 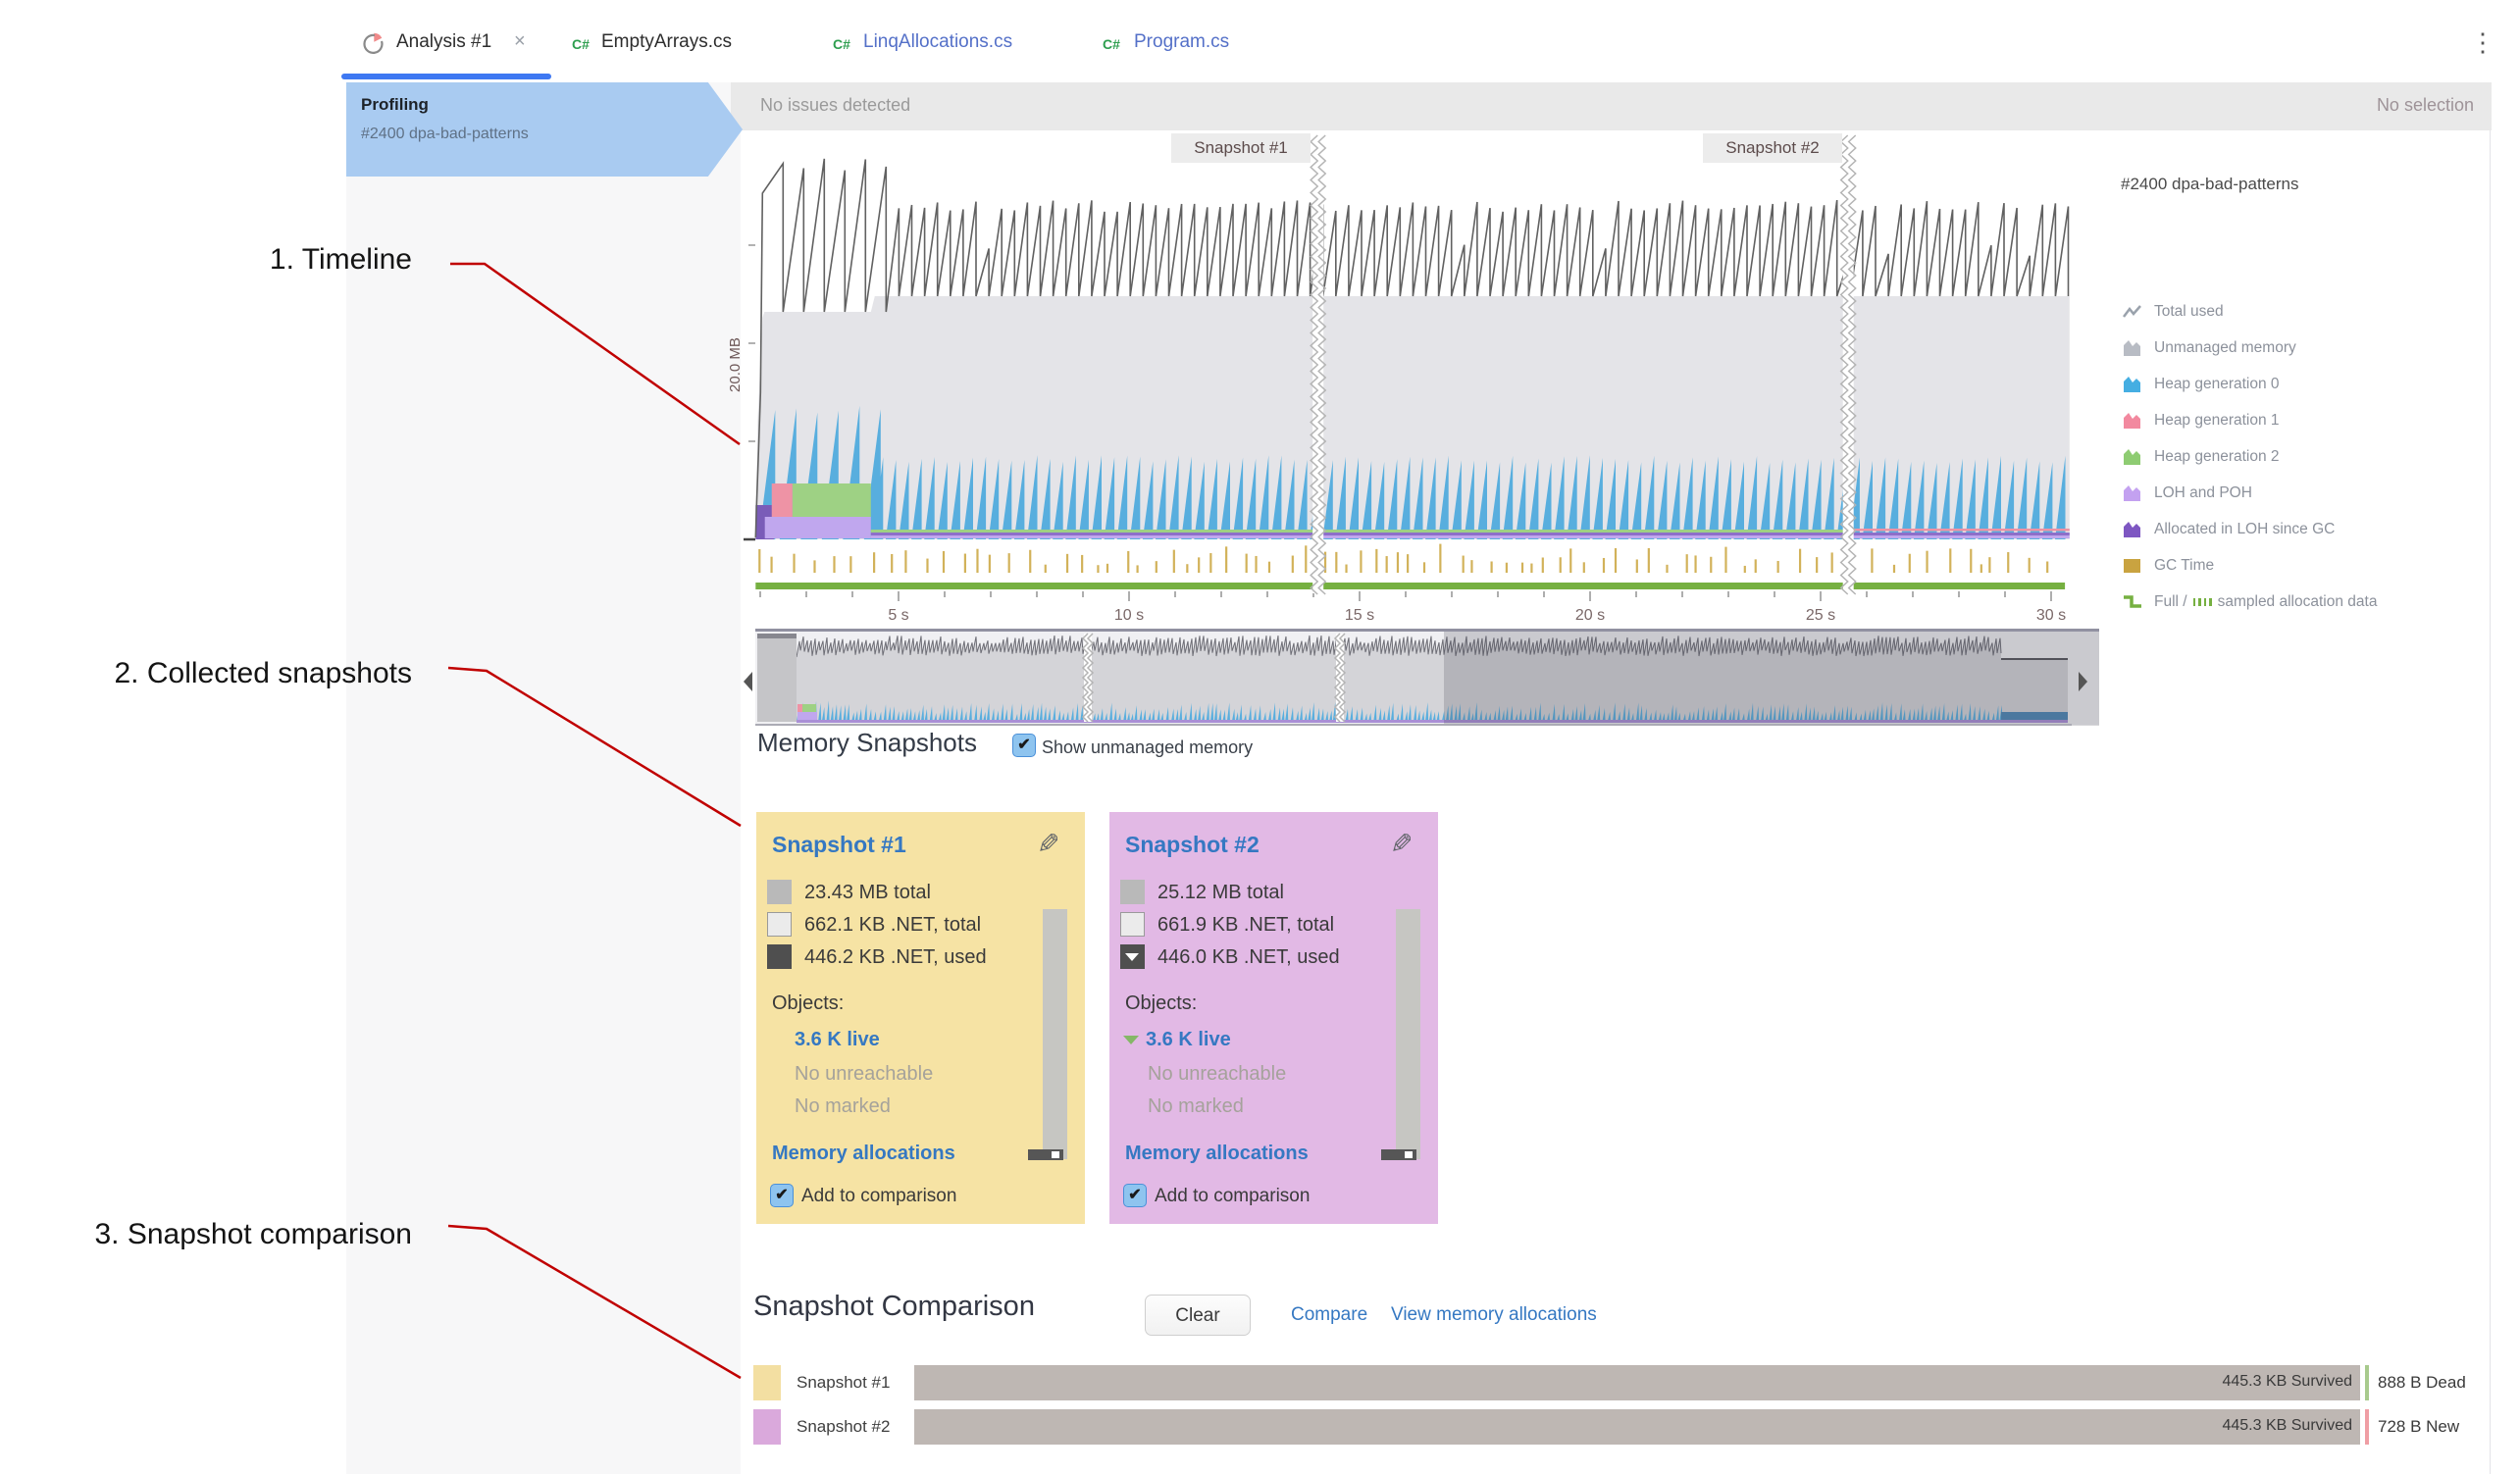 What do you see at coordinates (2482, 43) in the screenshot?
I see `kebab-menu-icon` at bounding box center [2482, 43].